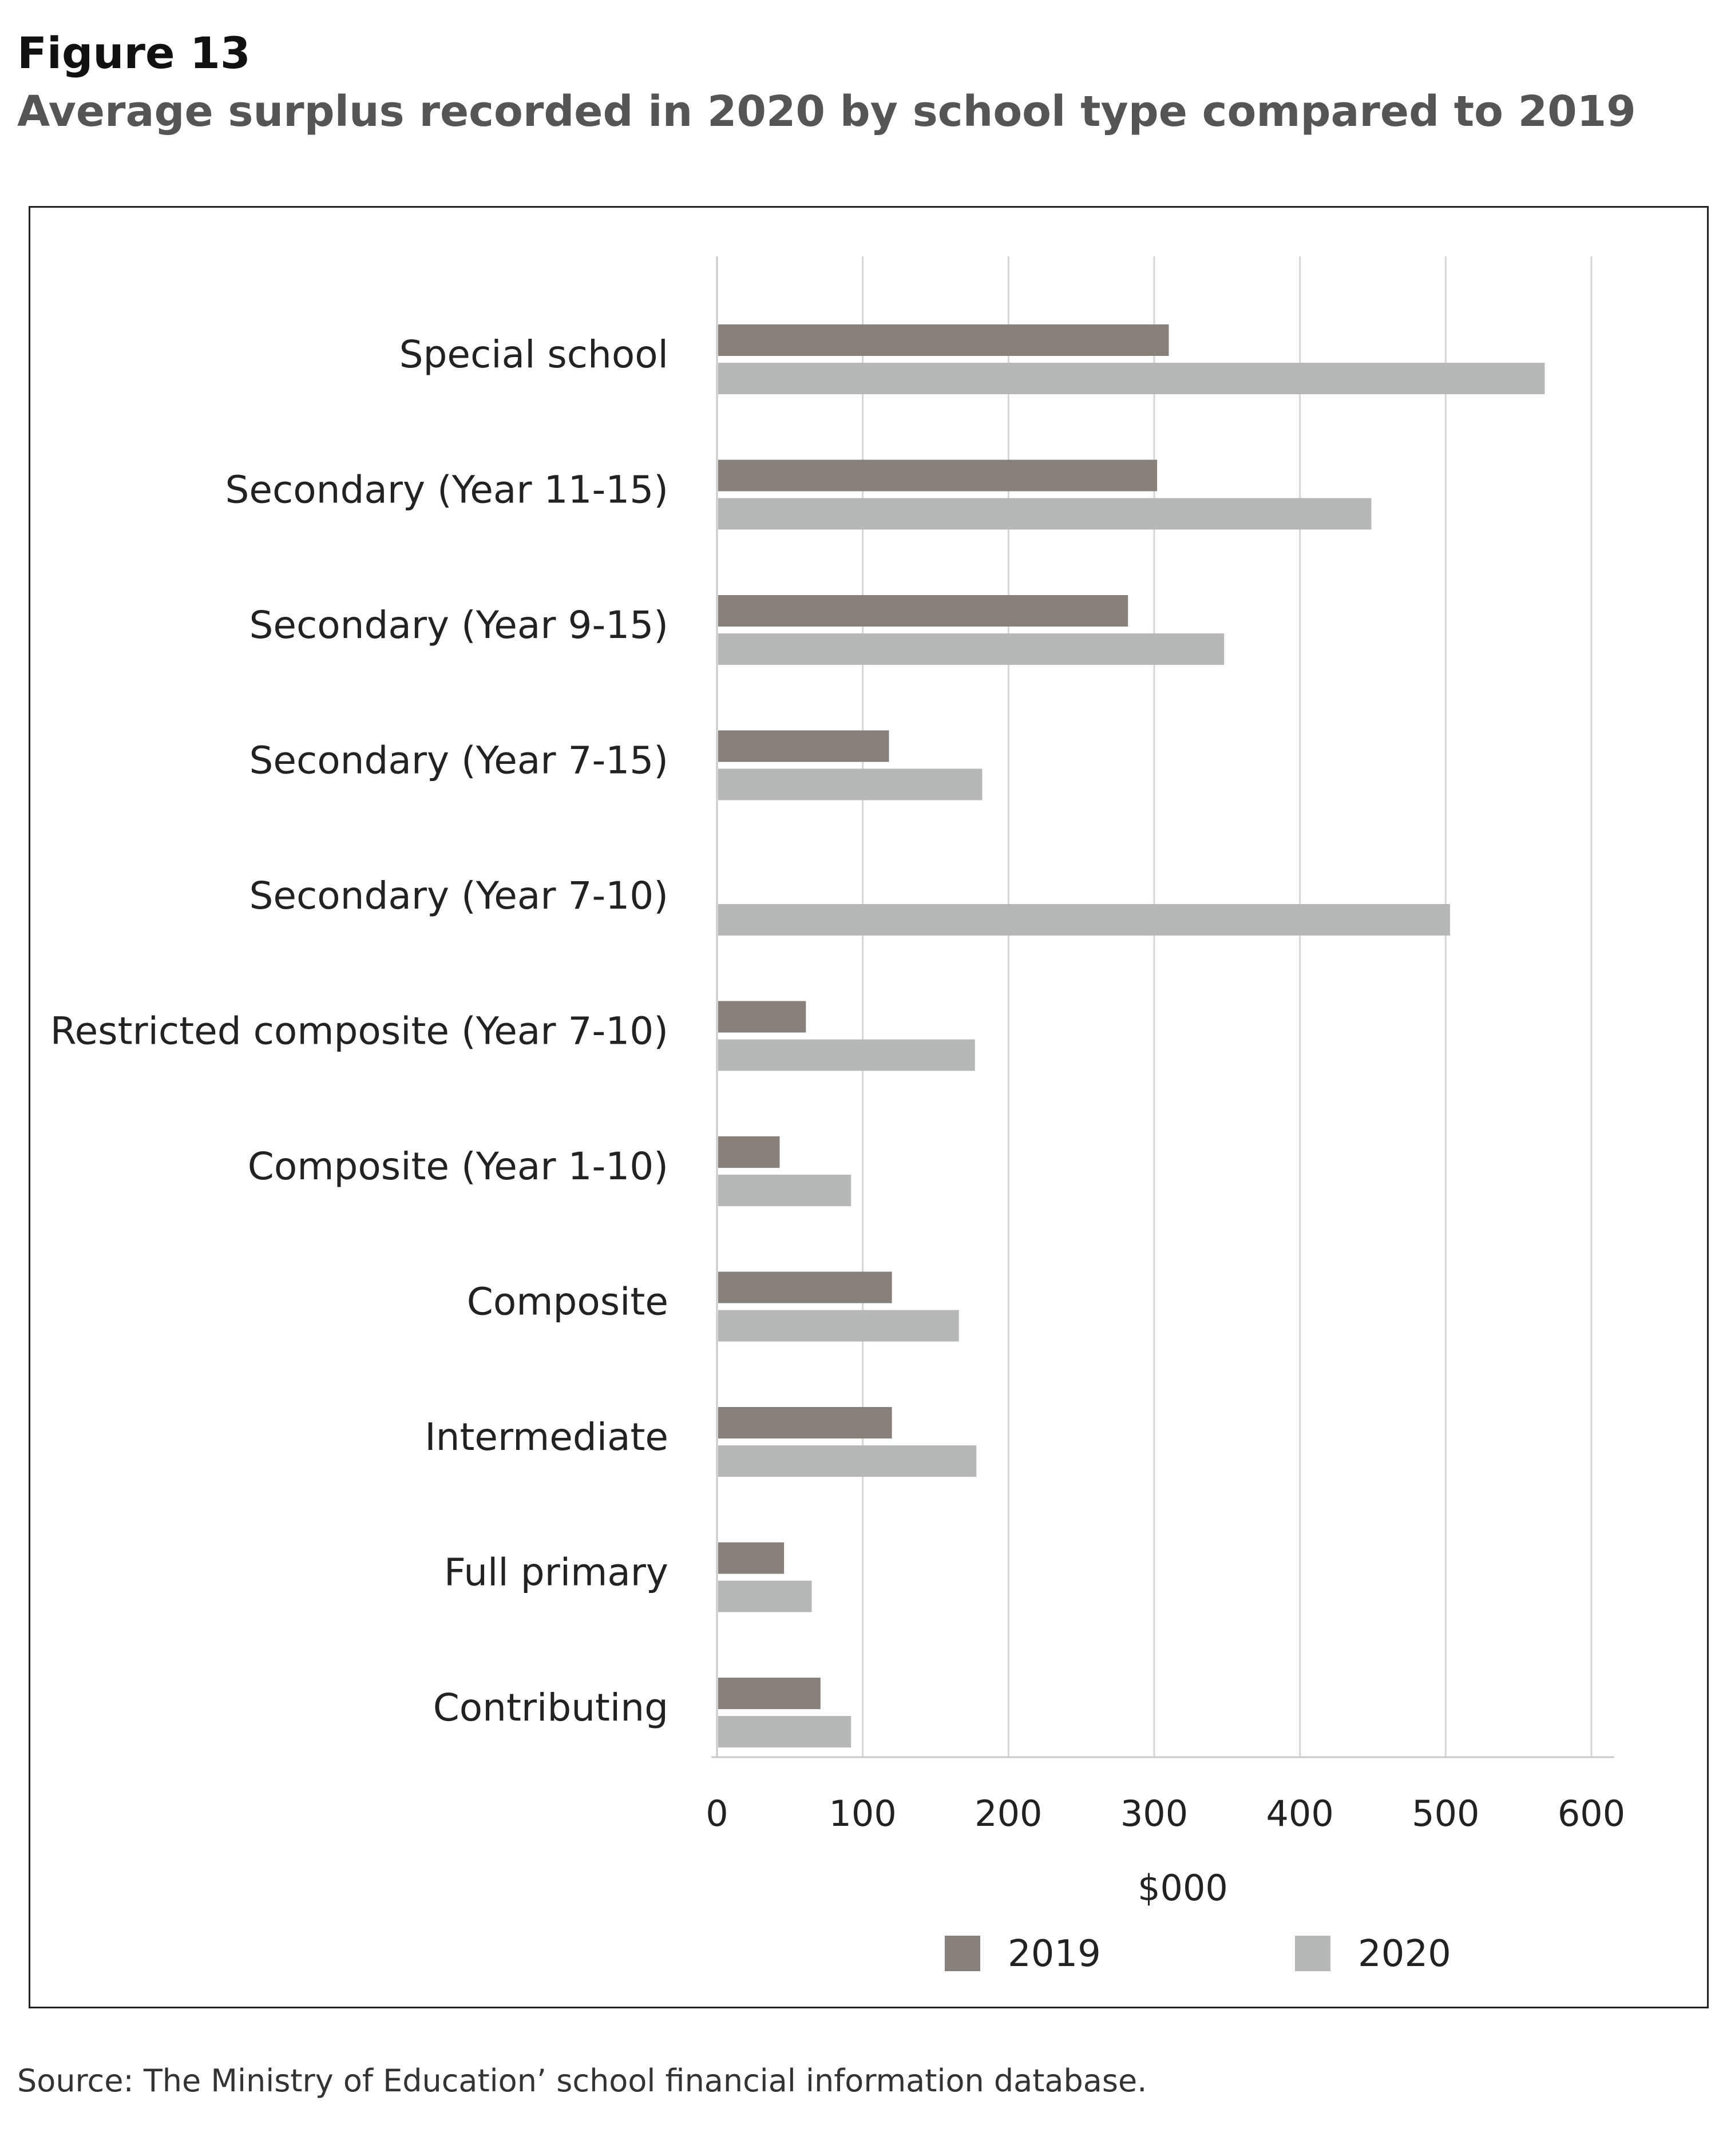  Describe the element at coordinates (1445, 1813) in the screenshot. I see `x-tick-label: 500` at that location.